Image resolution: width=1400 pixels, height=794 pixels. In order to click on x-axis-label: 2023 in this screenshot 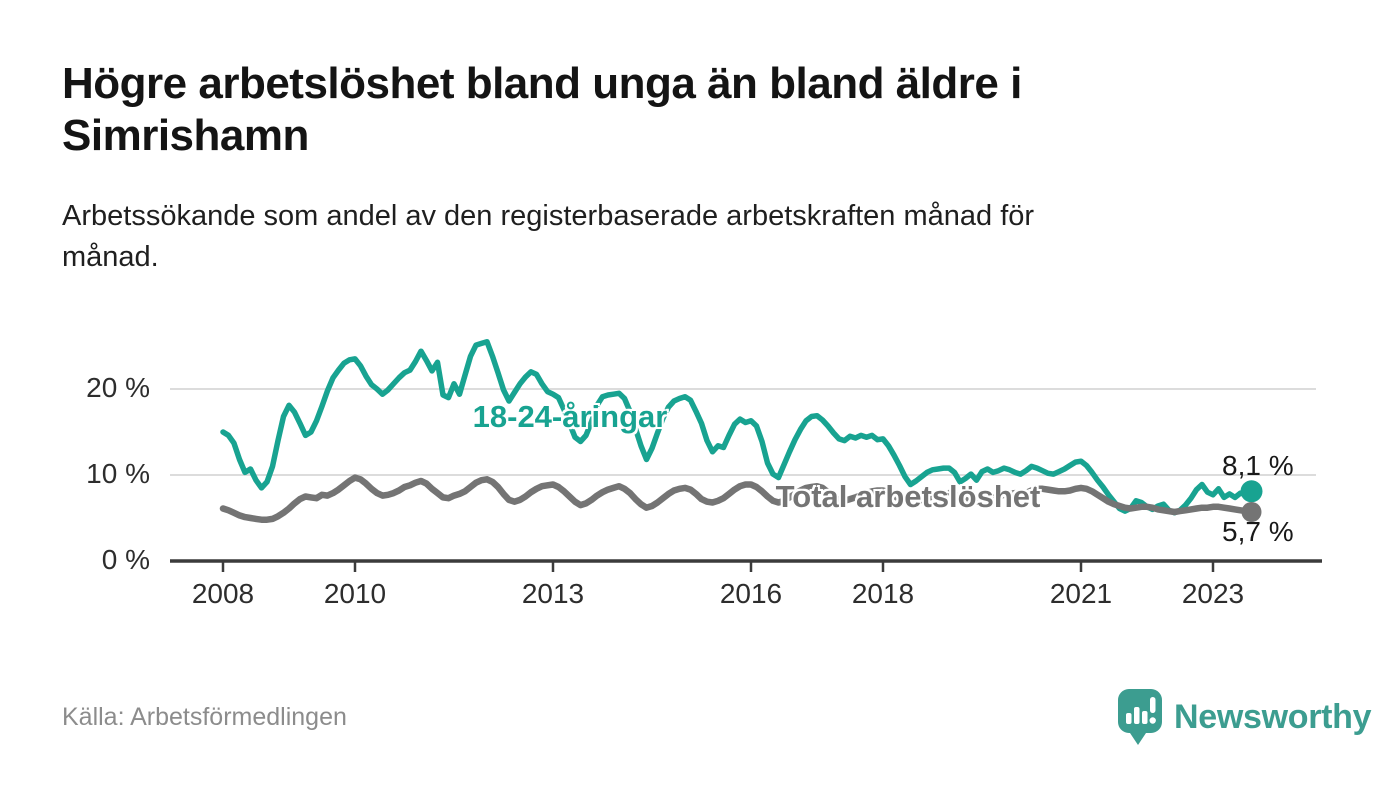, I will do `click(1213, 593)`.